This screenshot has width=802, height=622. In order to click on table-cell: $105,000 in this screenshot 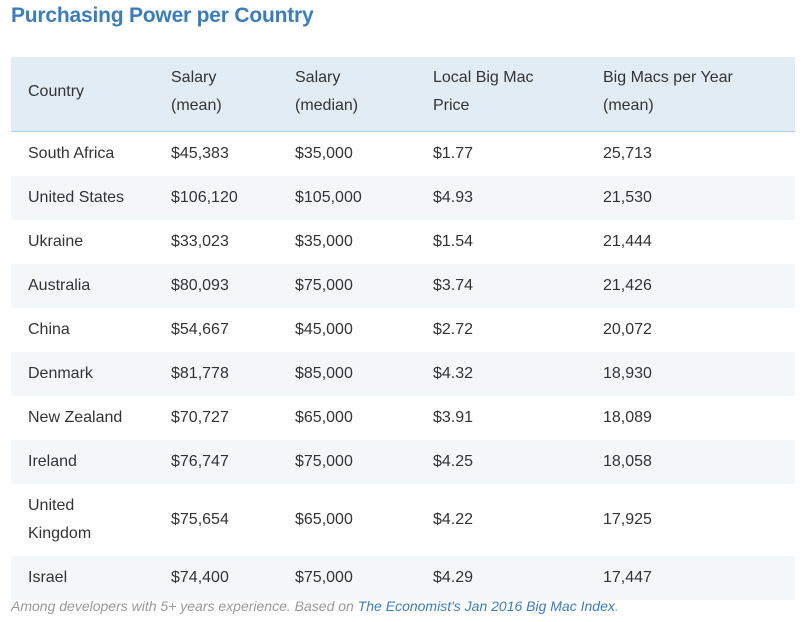, I will do `click(347, 198)`.